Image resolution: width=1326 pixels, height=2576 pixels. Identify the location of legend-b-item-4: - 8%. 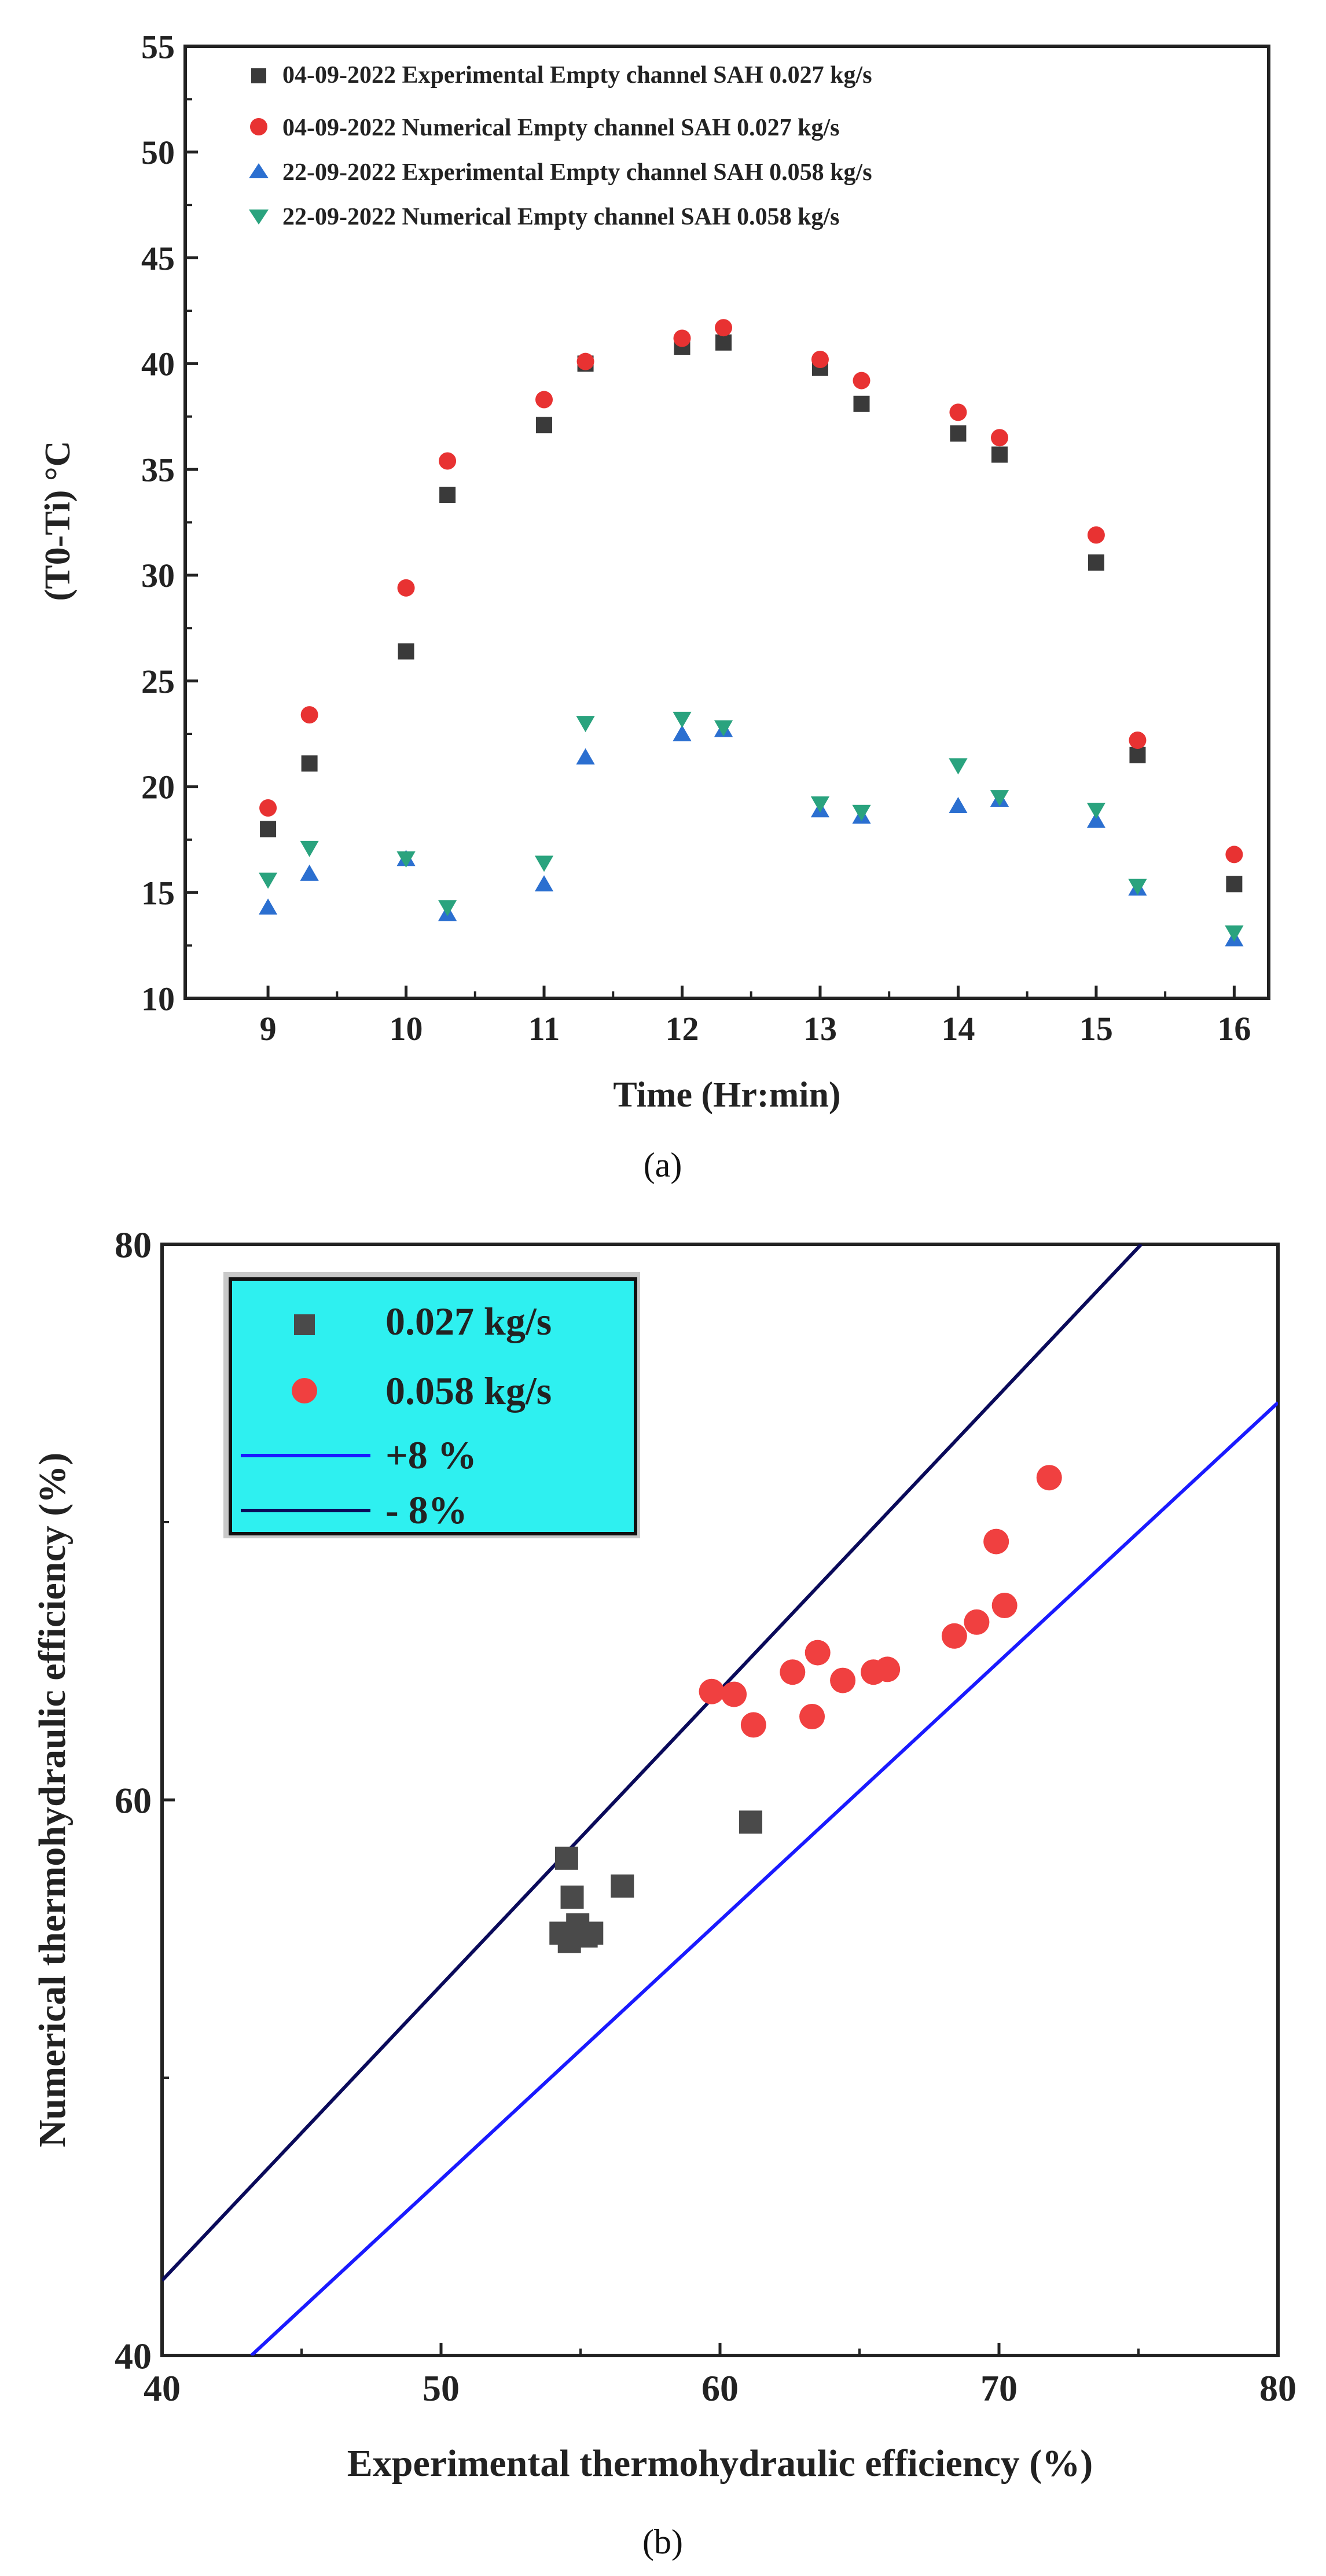
(354, 1510).